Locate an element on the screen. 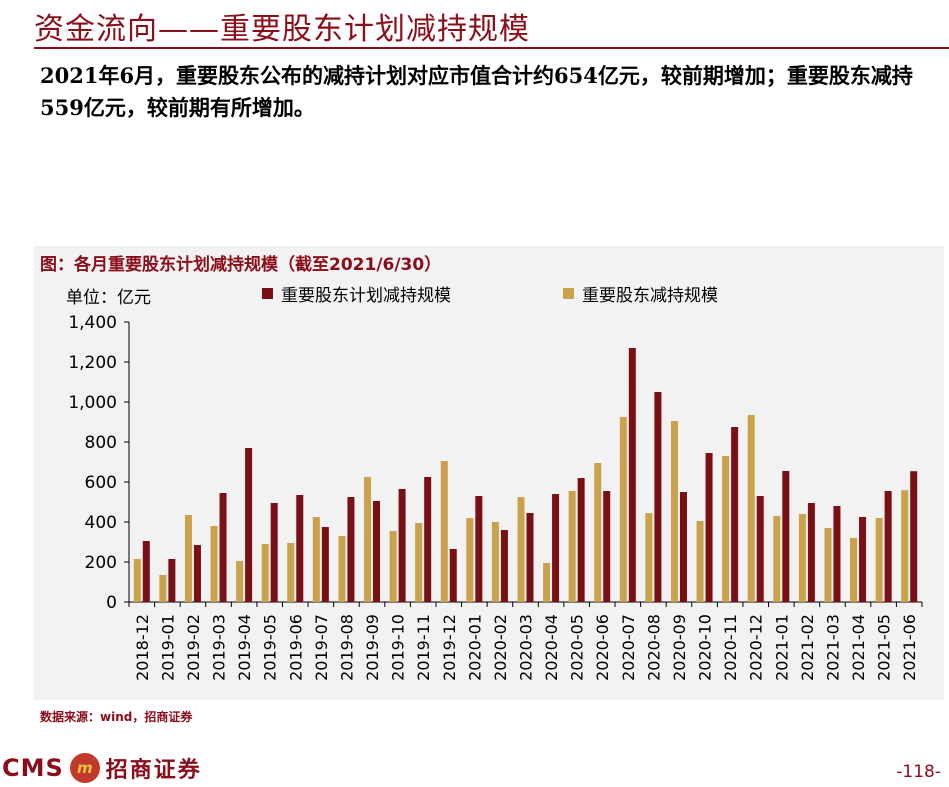  unit-label: 单位：亿元 is located at coordinates (108, 298).